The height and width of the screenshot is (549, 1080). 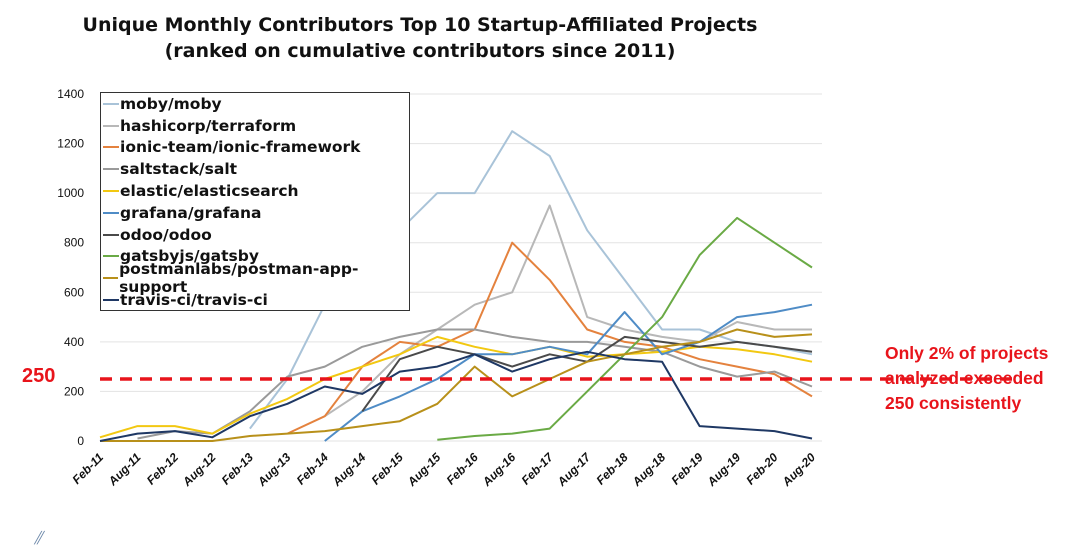 I want to click on x-tick-label: Feb-18, so click(x=611, y=468).